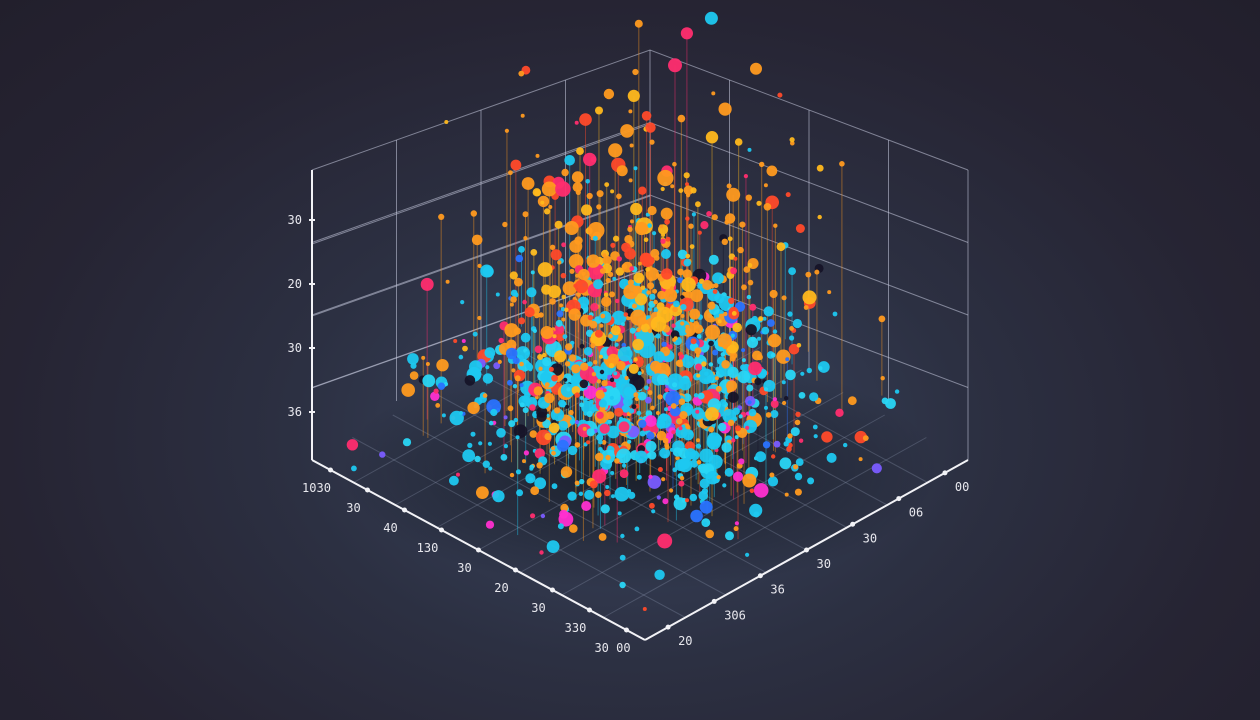 The height and width of the screenshot is (720, 1260). I want to click on left-axis-tick-label: 20, so click(501, 588).